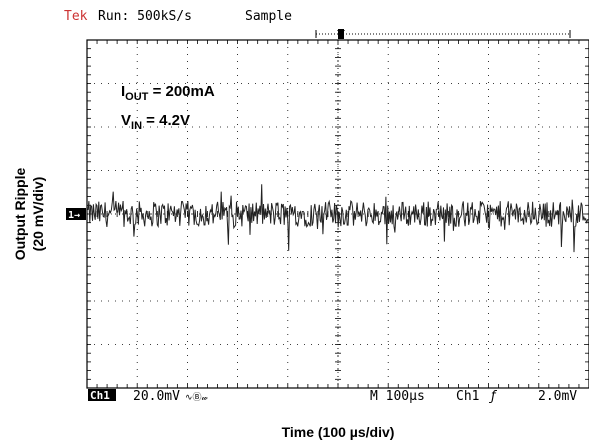  Describe the element at coordinates (100, 395) in the screenshot. I see `channel-badge: Ch1` at that location.